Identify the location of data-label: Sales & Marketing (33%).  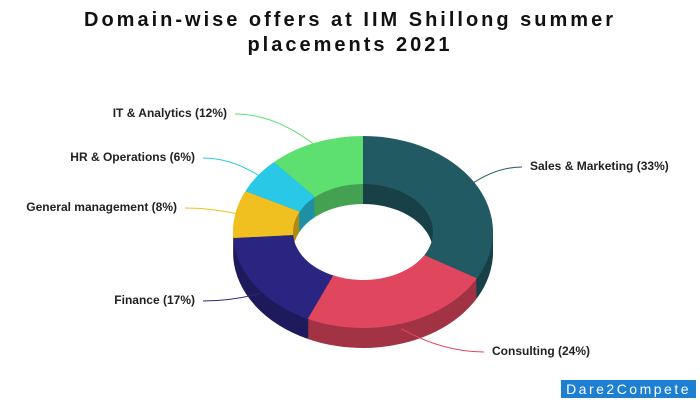
(599, 166).